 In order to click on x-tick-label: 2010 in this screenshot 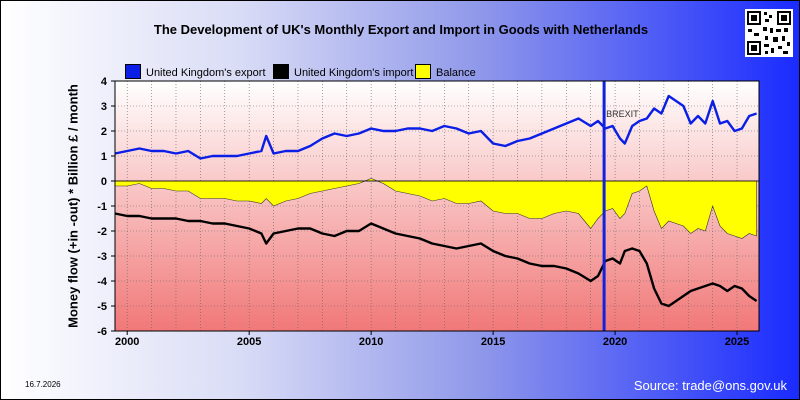, I will do `click(371, 342)`.